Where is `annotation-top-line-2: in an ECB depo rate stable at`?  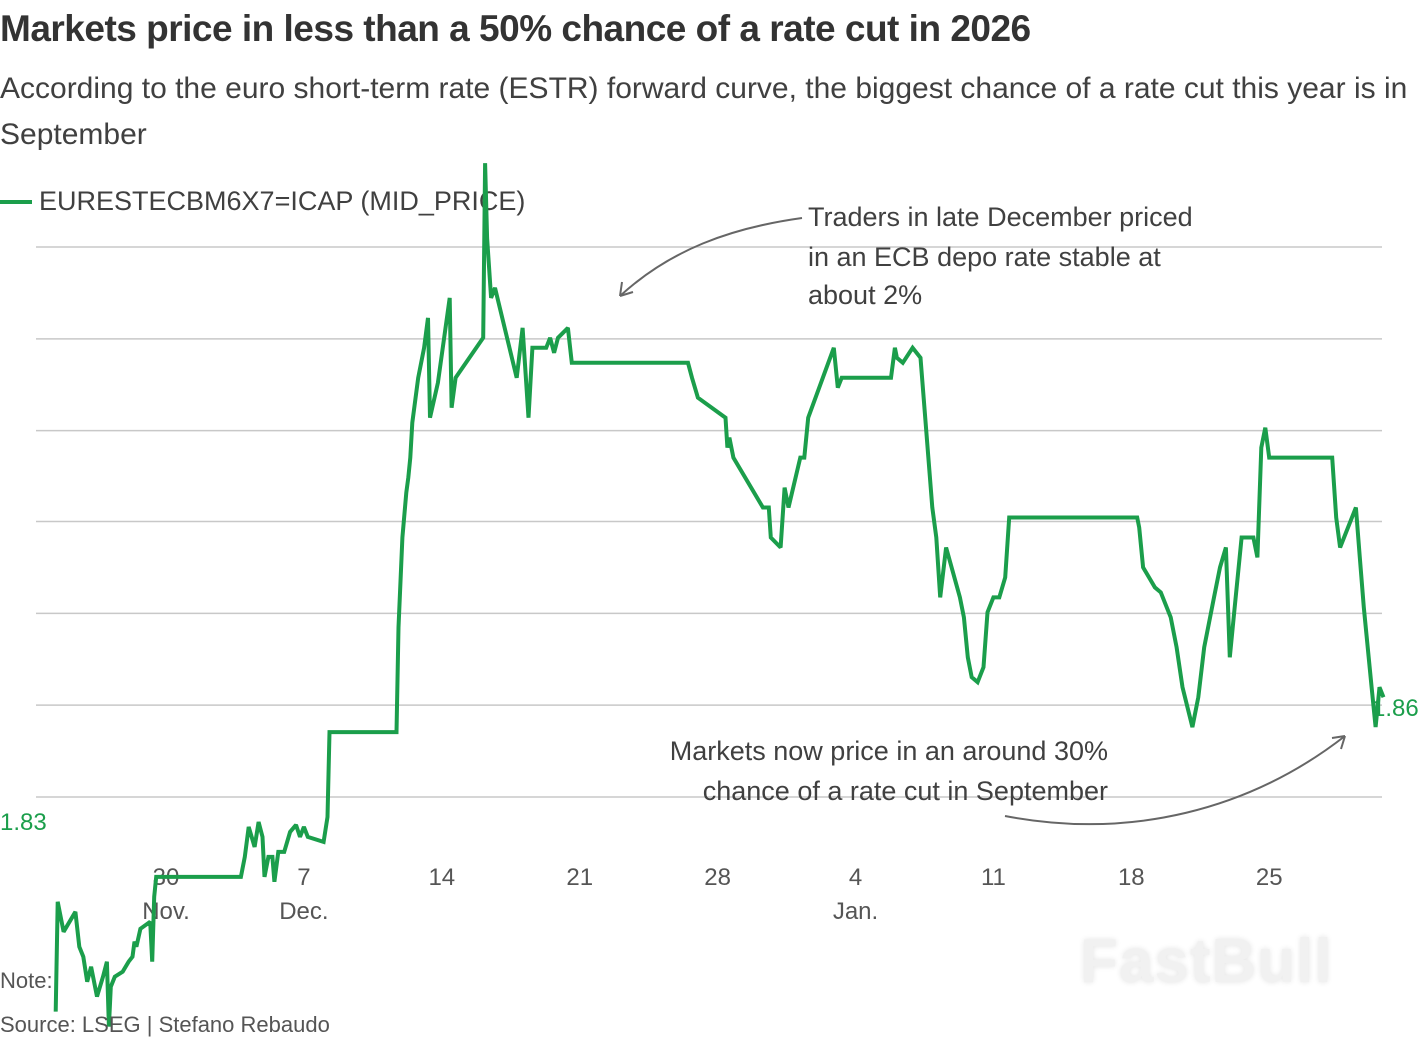 annotation-top-line-2: in an ECB depo rate stable at is located at coordinates (984, 257).